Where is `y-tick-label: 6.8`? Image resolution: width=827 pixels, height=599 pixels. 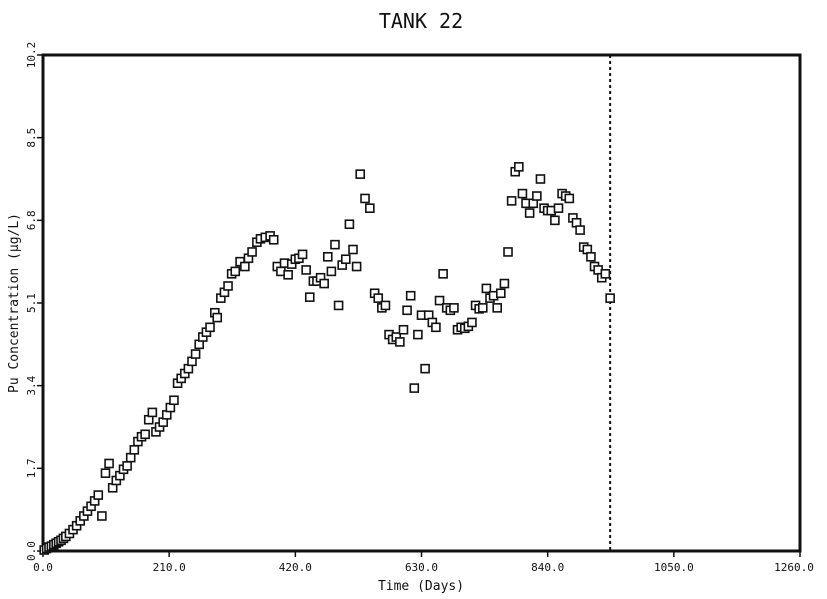 y-tick-label: 6.8 is located at coordinates (31, 220).